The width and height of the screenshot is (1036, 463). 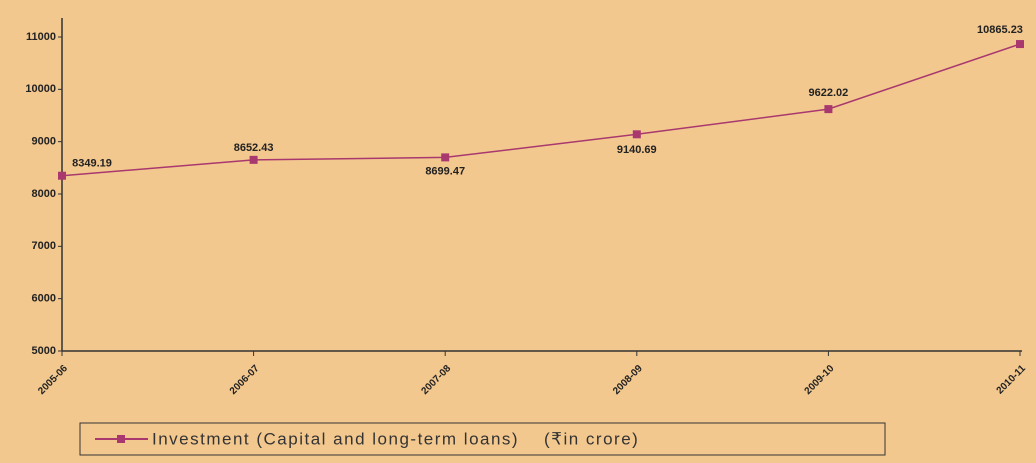 What do you see at coordinates (41, 37) in the screenshot?
I see `y-tick-label: 11000` at bounding box center [41, 37].